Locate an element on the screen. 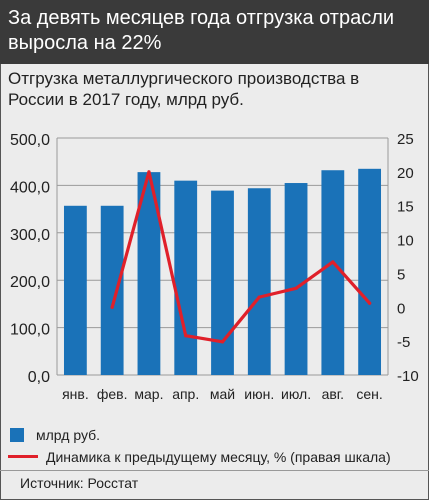 This screenshot has width=429, height=500. source-note: Источник: Росстат is located at coordinates (79, 483).